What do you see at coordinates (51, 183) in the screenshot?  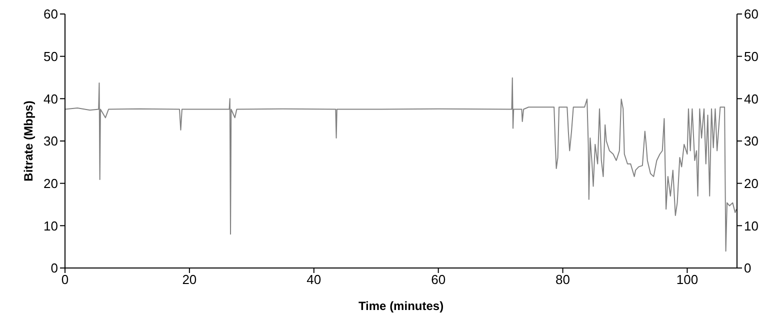 I see `y-tick-label: 20` at bounding box center [51, 183].